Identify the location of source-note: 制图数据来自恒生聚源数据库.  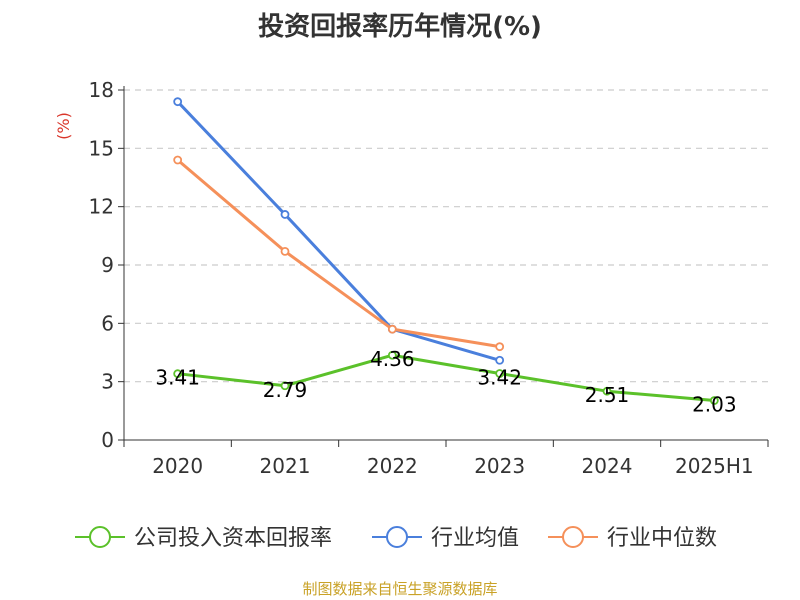
(400, 589).